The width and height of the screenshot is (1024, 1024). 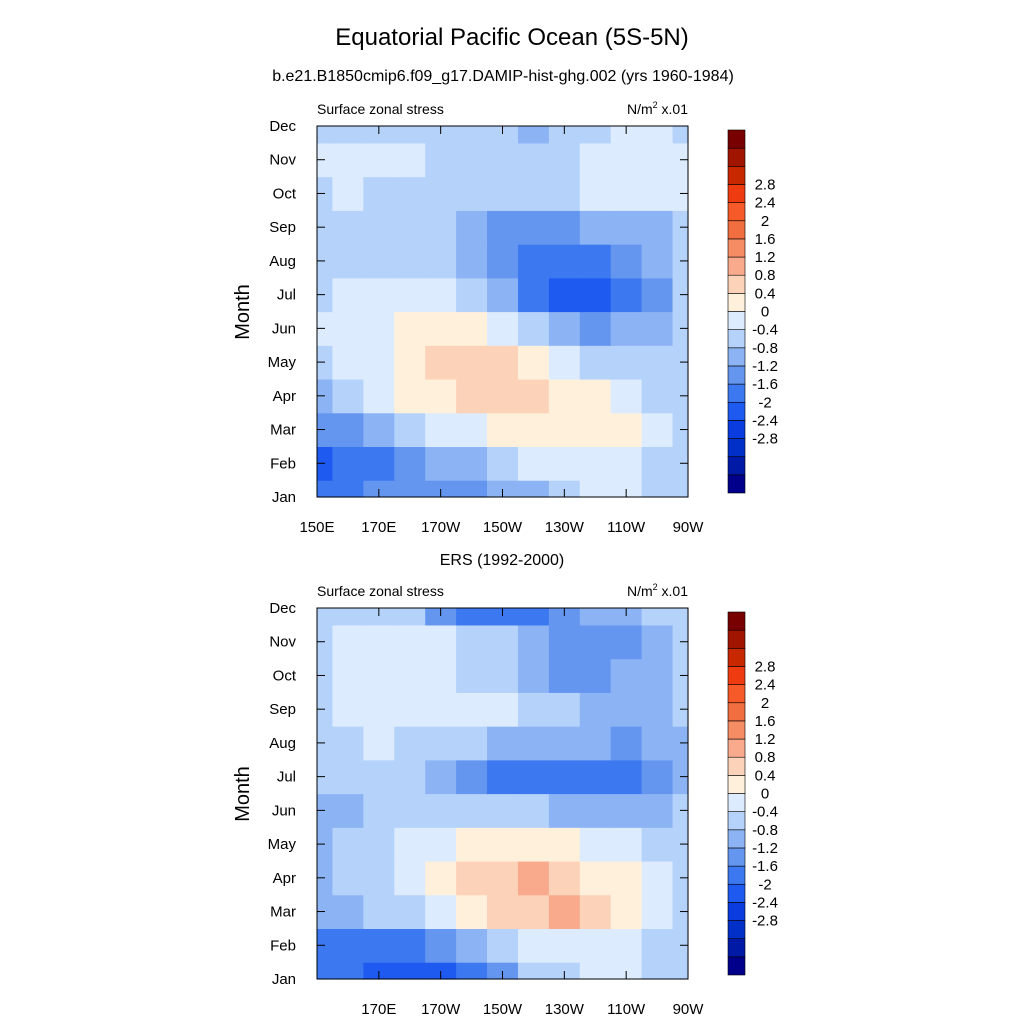 What do you see at coordinates (325, 743) in the screenshot?
I see `panel-bottom-cell-Aug-150E` at bounding box center [325, 743].